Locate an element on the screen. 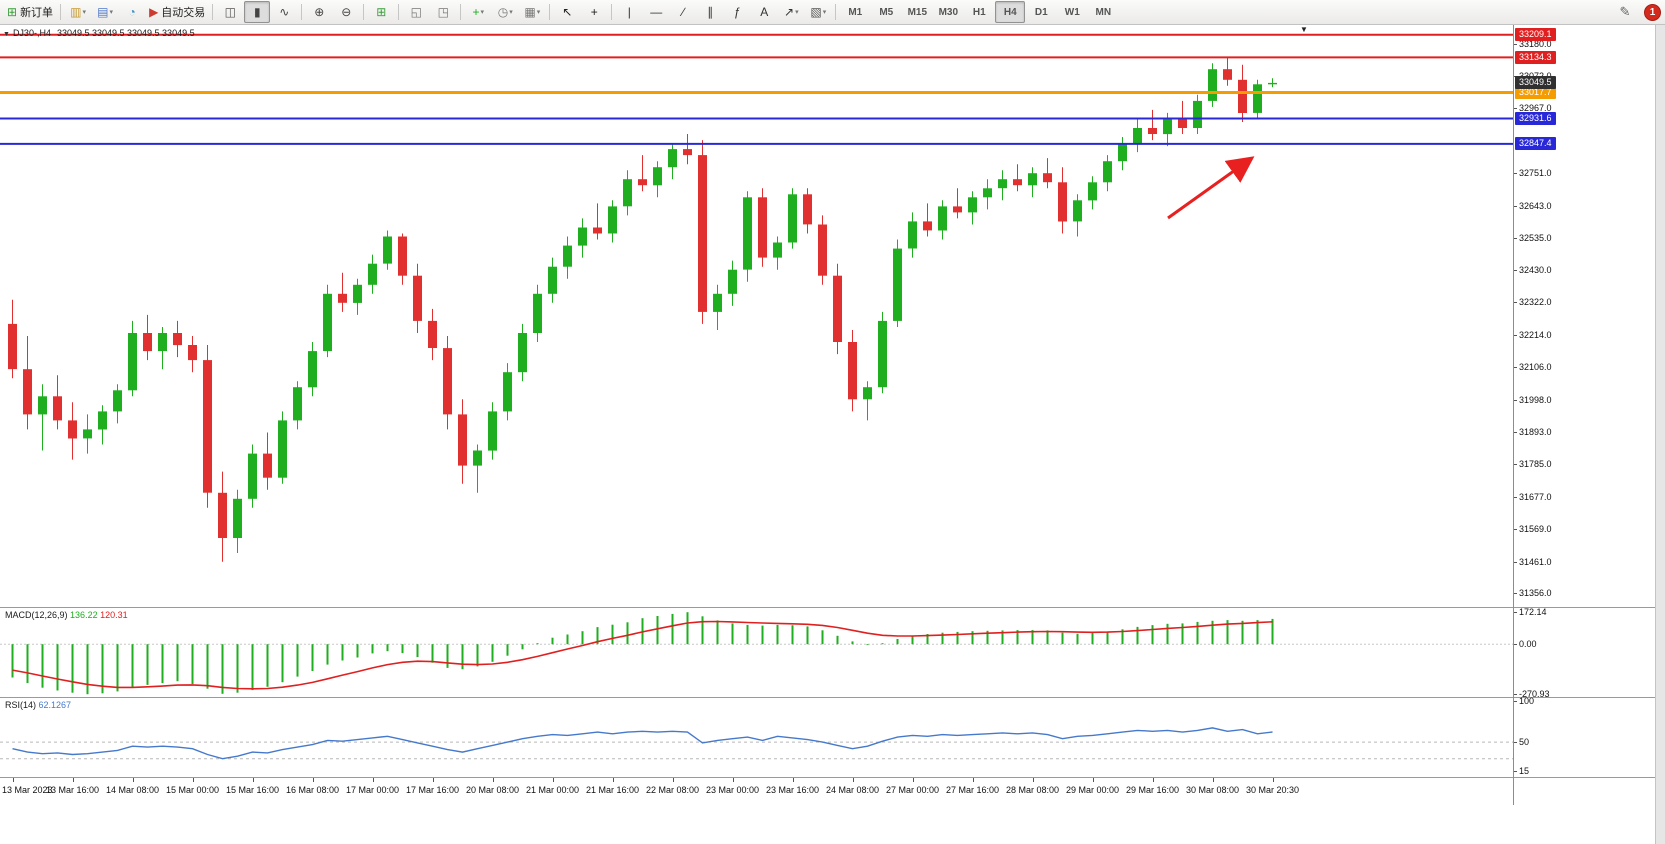 The height and width of the screenshot is (844, 1665). cursor-icon: ↖ is located at coordinates (567, 12).